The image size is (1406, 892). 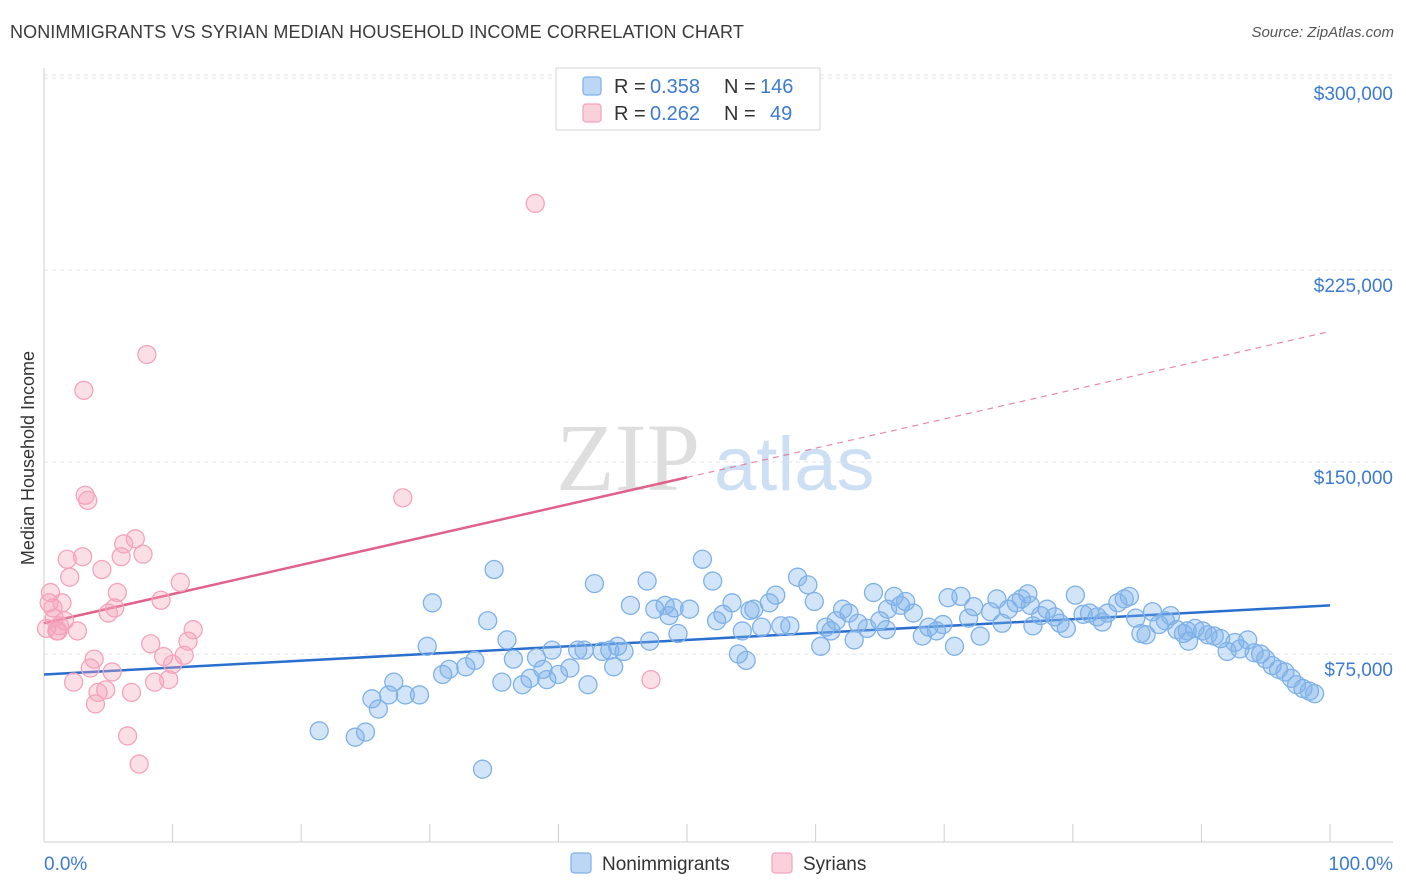 I want to click on legend-r-value-2: 0.262, so click(x=675, y=114).